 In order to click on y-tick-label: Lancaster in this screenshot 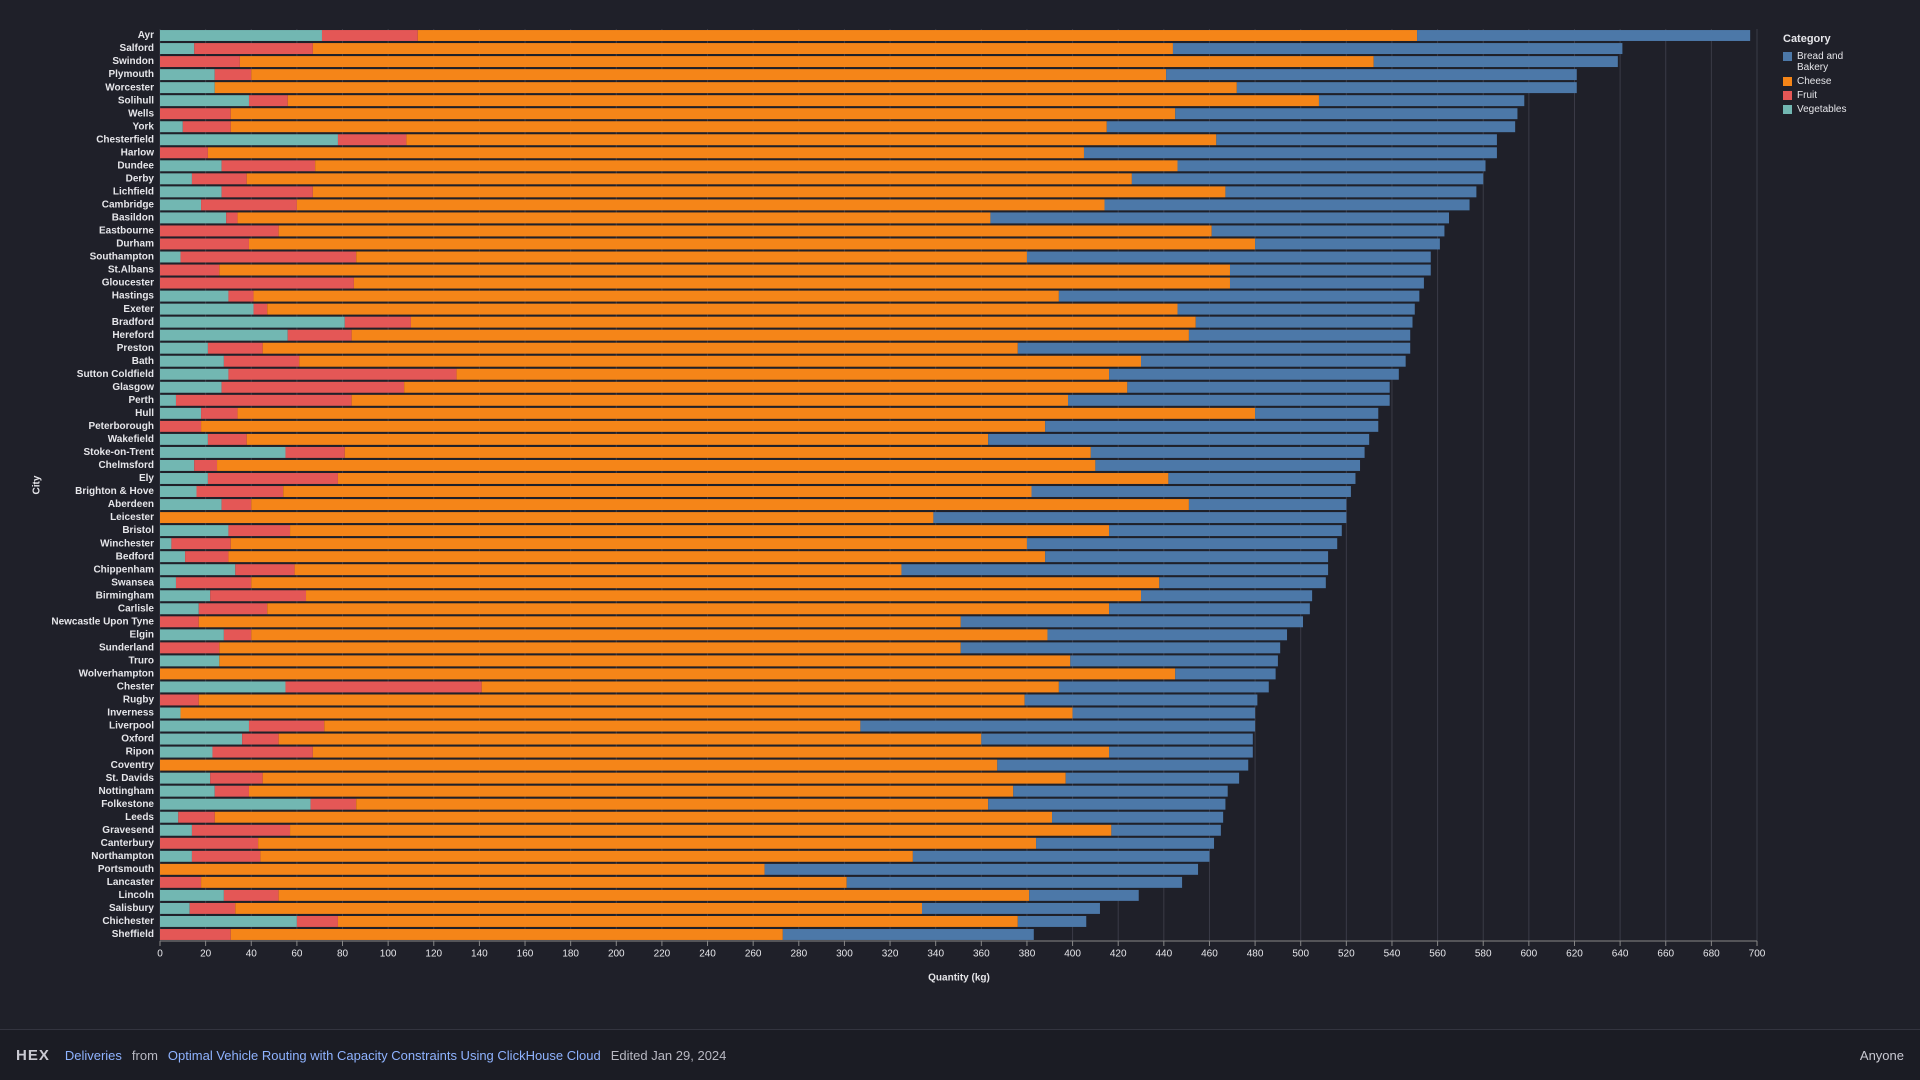, I will do `click(130, 882)`.